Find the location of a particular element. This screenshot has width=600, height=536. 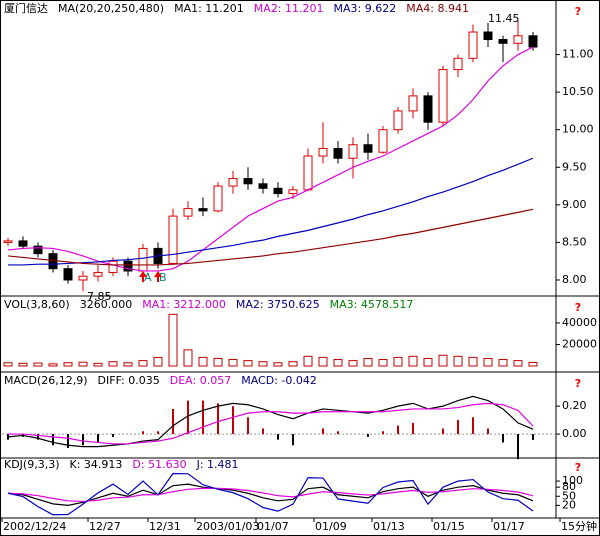

x-tick-label: 01/13 is located at coordinates (389, 526).